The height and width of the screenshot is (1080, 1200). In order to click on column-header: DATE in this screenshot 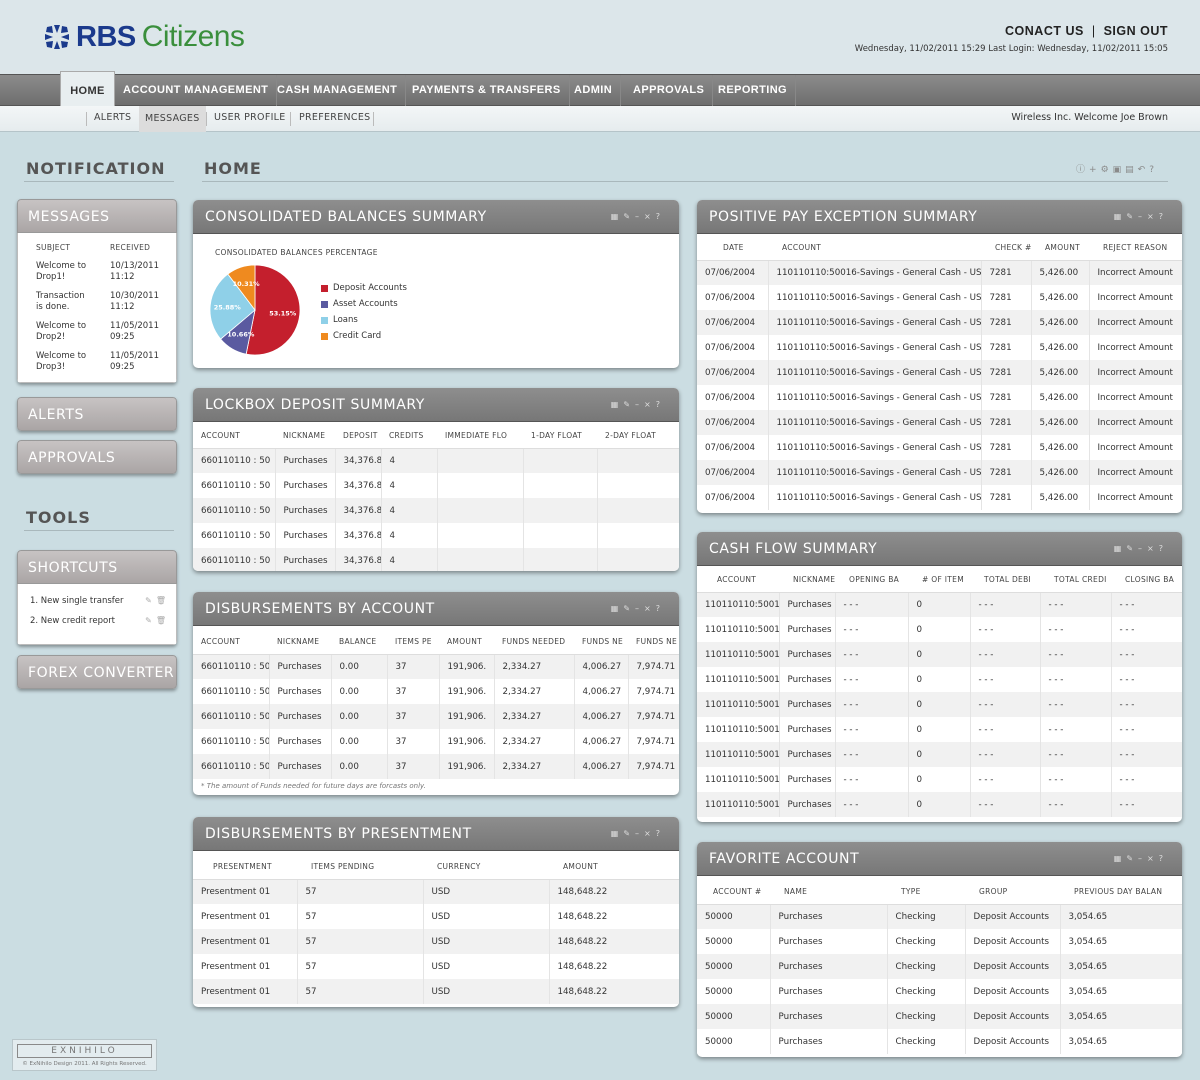, I will do `click(732, 248)`.